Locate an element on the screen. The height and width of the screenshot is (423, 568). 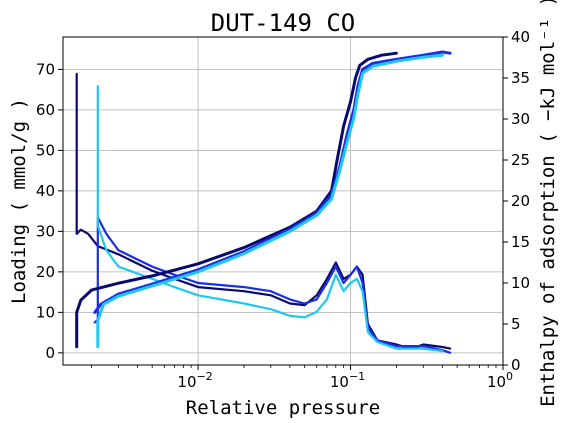
y-tick-label: 20 is located at coordinates (45, 272).